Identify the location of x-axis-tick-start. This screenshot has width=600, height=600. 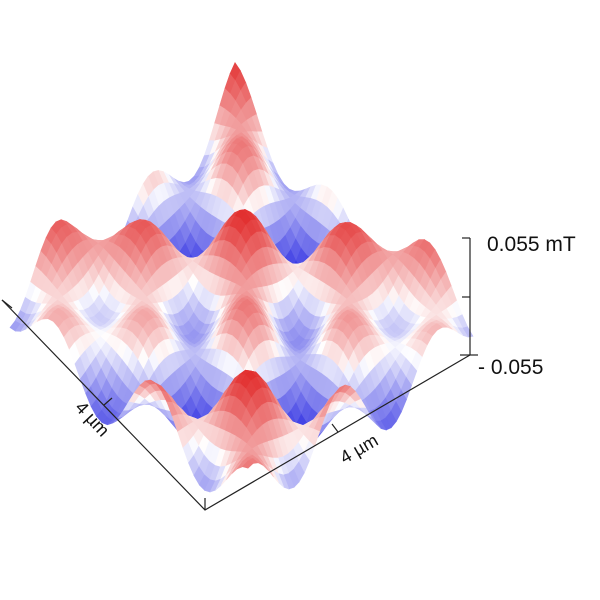
(7, 304).